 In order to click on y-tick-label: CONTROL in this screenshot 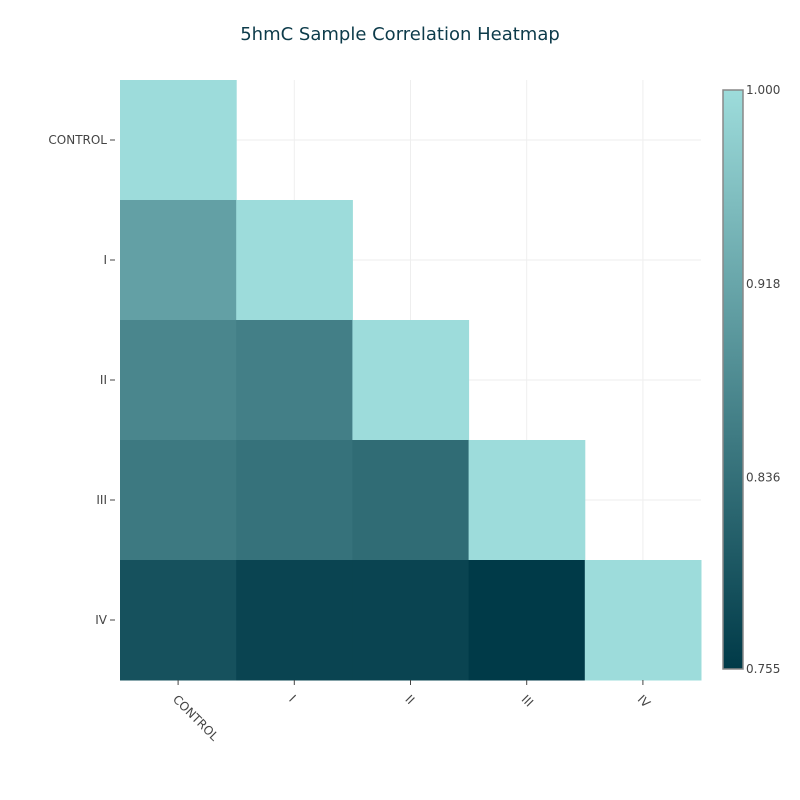, I will do `click(77, 140)`.